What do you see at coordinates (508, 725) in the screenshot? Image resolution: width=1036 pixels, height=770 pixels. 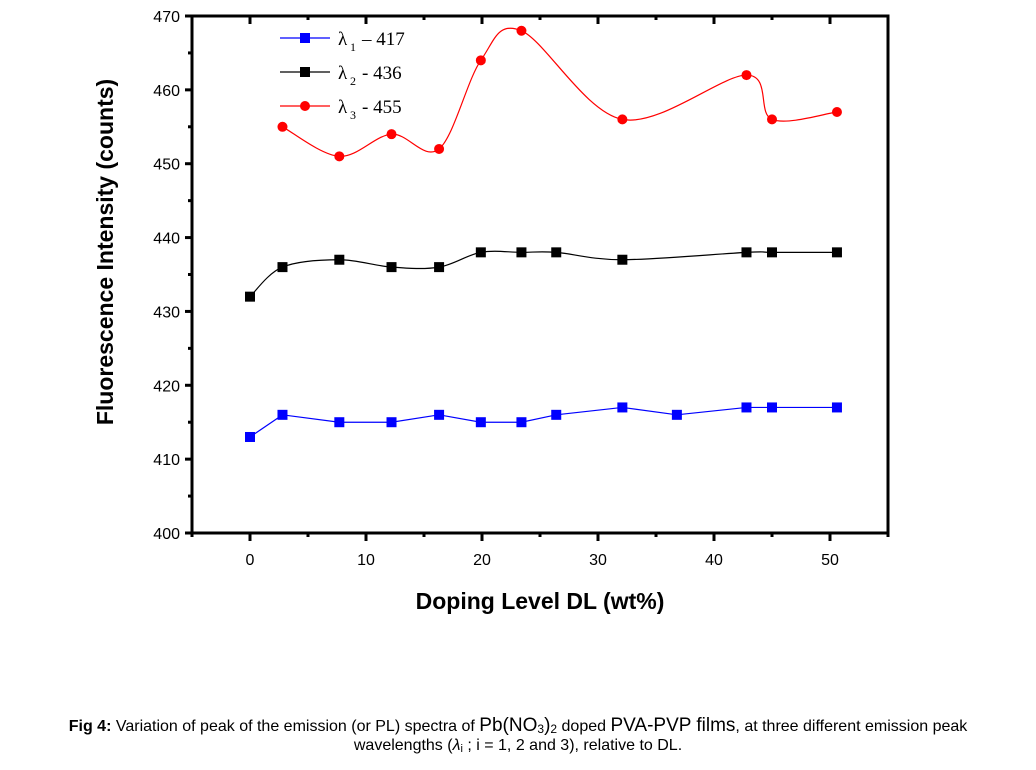 I see `formula-part: Pb(NO` at bounding box center [508, 725].